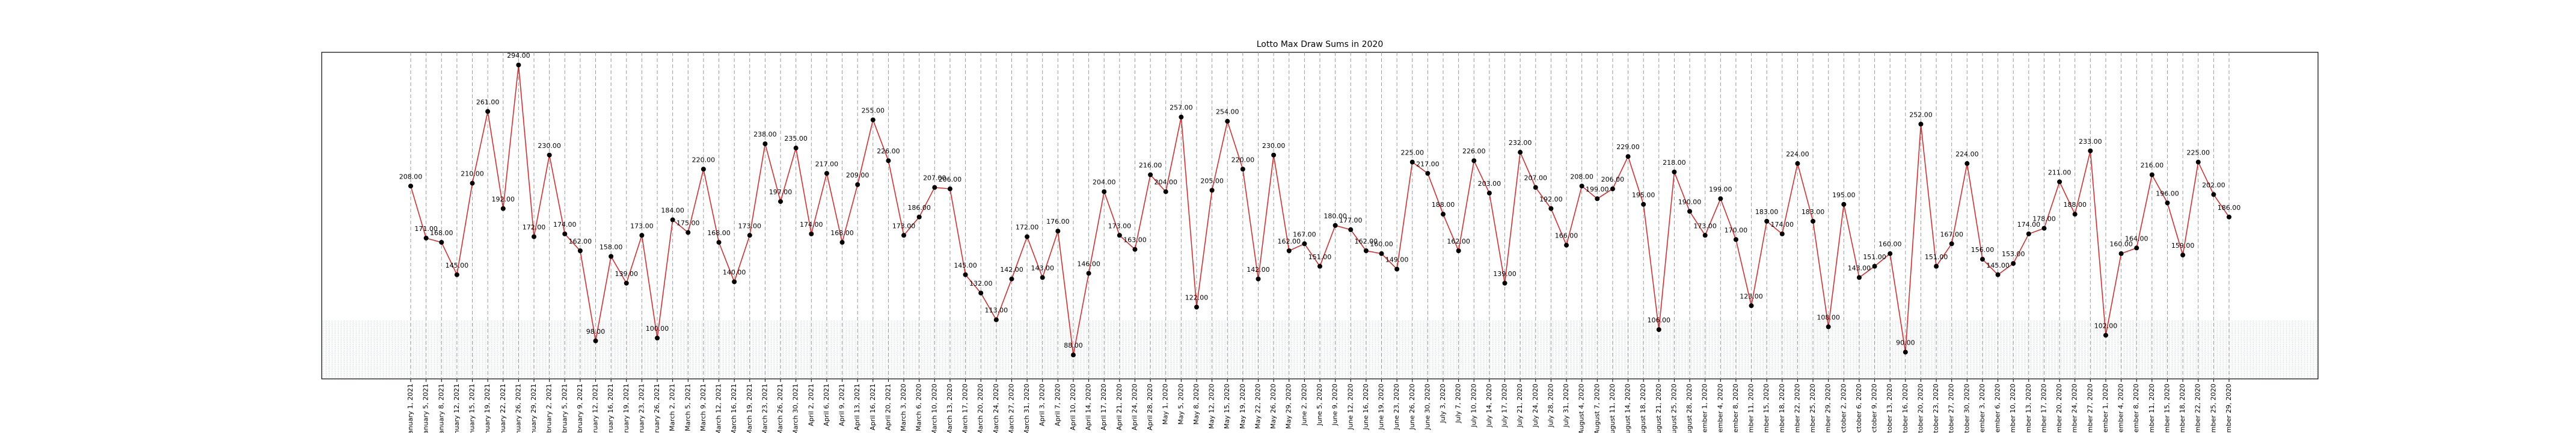 The image size is (2576, 433). What do you see at coordinates (534, 408) in the screenshot?
I see `x-tick-label: January 29, 2021` at bounding box center [534, 408].